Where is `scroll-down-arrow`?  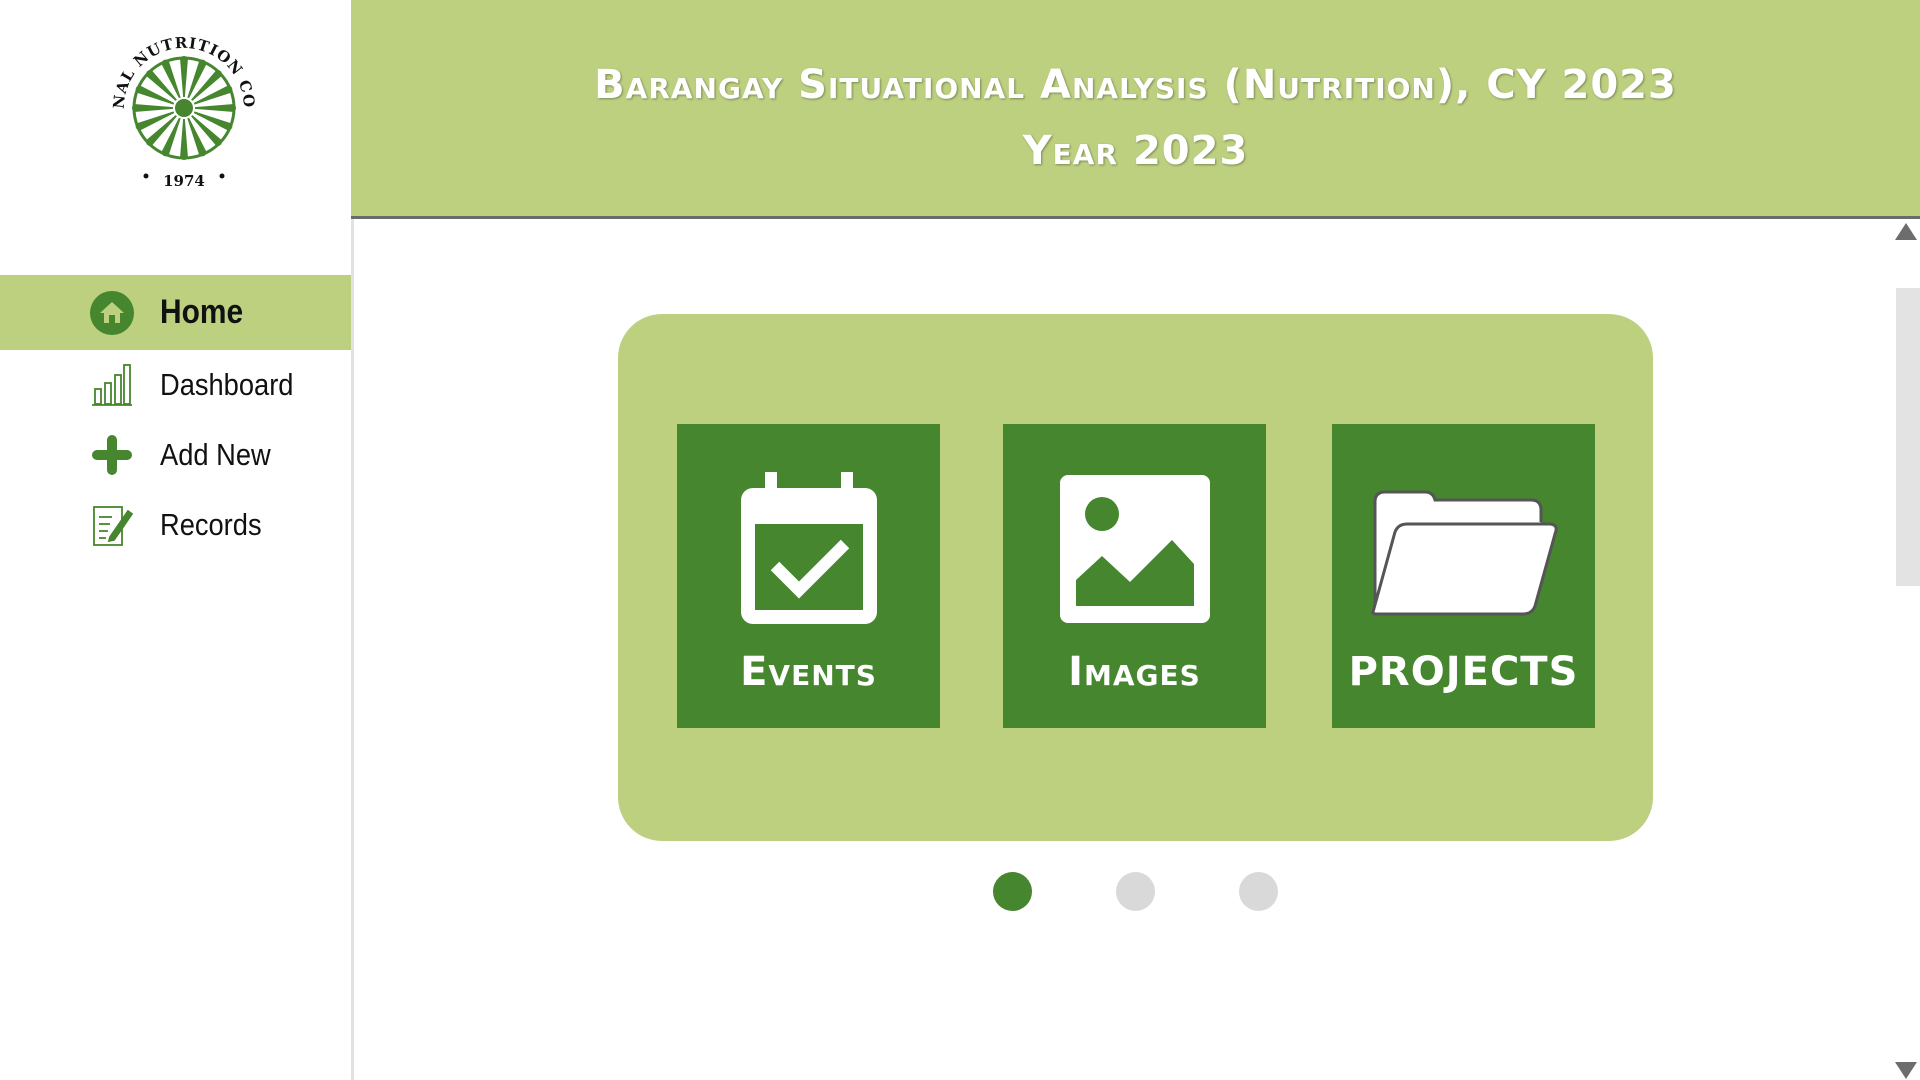
scroll-down-arrow is located at coordinates (1906, 1070).